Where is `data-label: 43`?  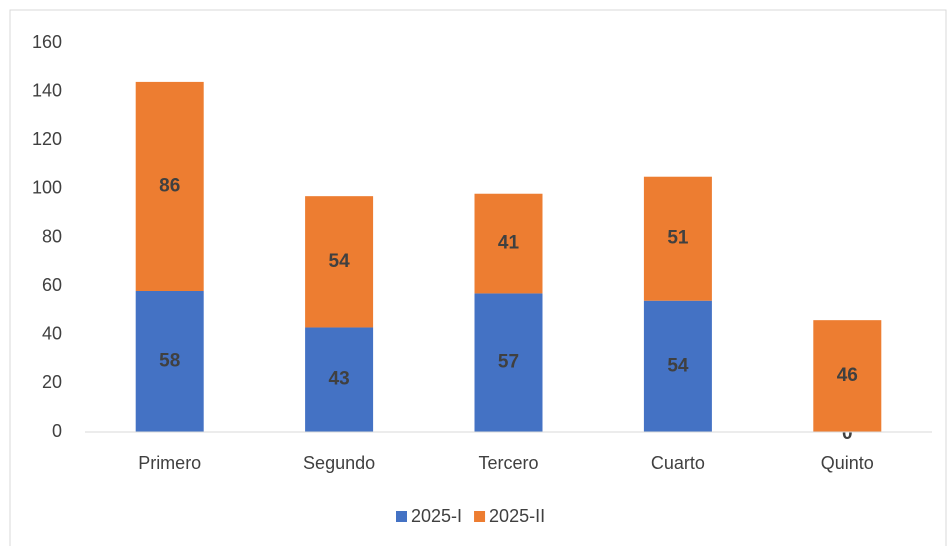 data-label: 43 is located at coordinates (339, 379).